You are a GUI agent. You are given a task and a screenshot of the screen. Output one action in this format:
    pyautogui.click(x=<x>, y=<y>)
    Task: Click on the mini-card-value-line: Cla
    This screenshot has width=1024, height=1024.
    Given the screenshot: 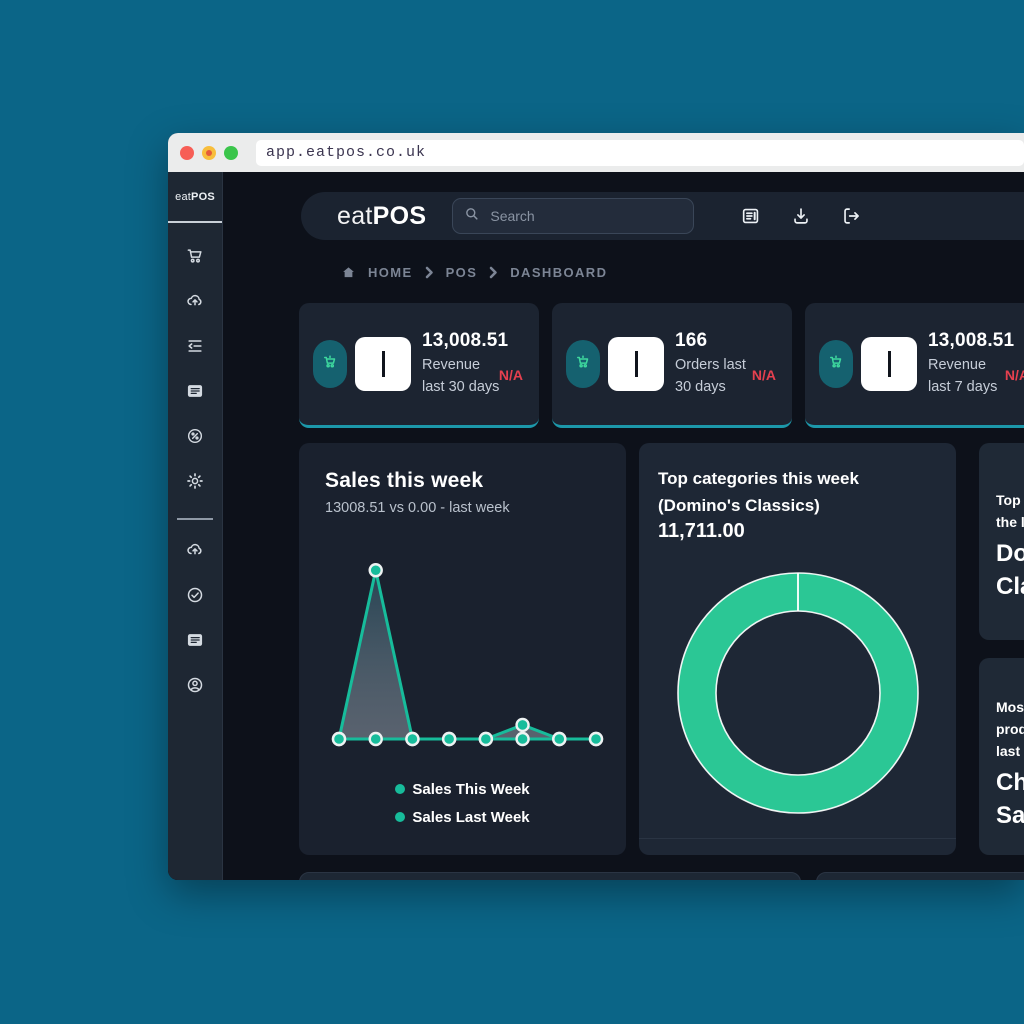 What is the action you would take?
    pyautogui.click(x=1010, y=586)
    